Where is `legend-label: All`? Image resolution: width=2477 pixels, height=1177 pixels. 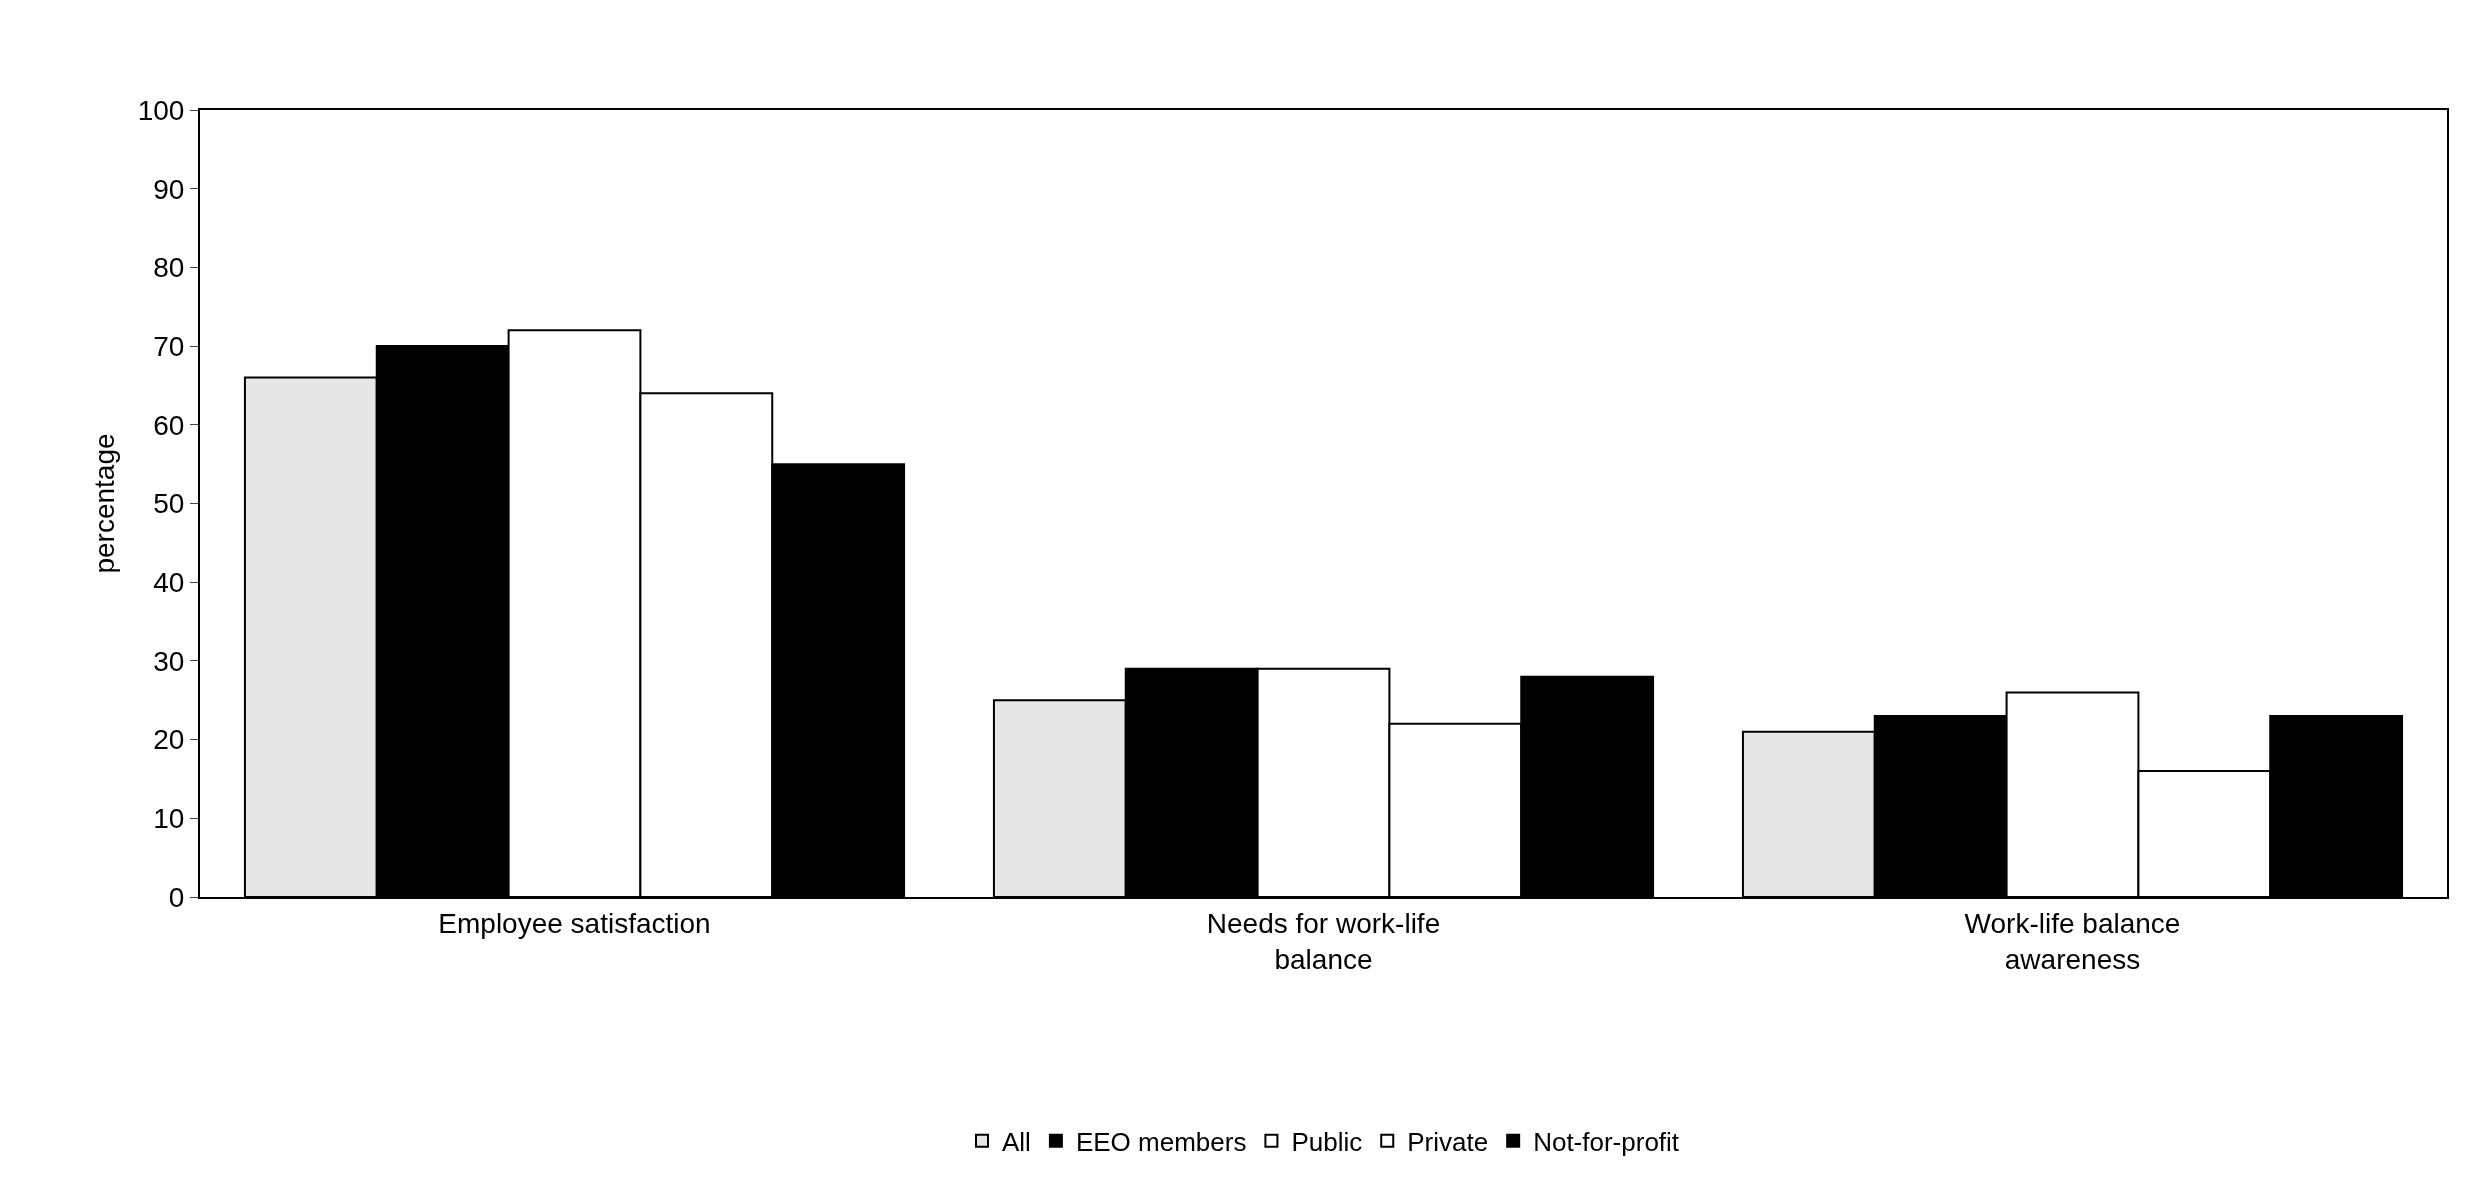
legend-label: All is located at coordinates (1016, 1141).